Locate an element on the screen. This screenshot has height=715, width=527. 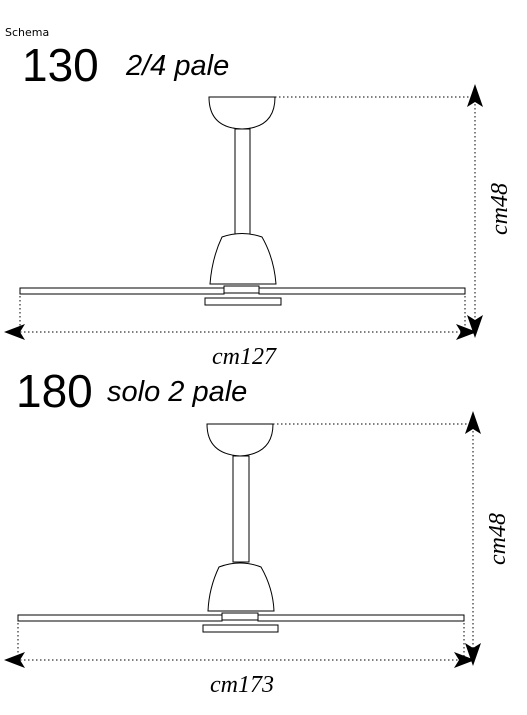
fan-180-downrod is located at coordinates (241, 509).